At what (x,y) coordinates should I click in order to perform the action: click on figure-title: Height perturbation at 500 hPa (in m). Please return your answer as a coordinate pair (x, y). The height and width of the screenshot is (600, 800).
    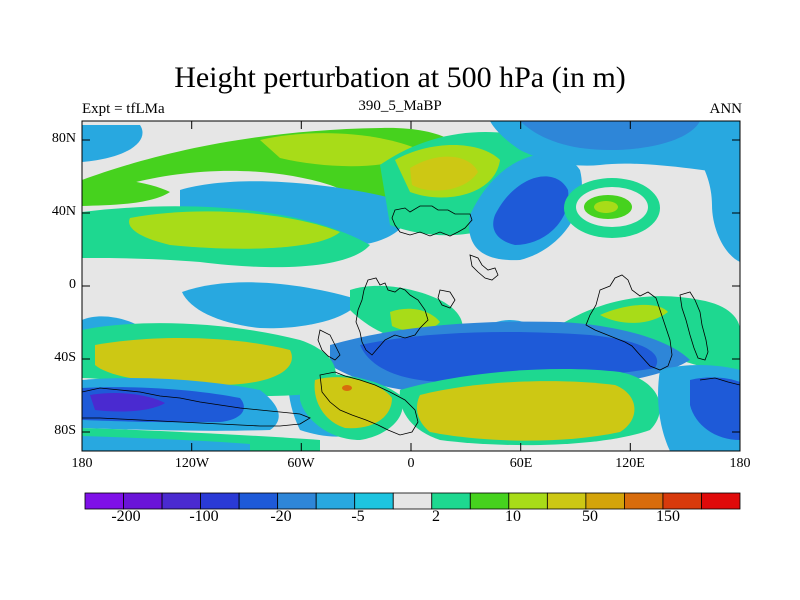
    Looking at the image, I should click on (400, 77).